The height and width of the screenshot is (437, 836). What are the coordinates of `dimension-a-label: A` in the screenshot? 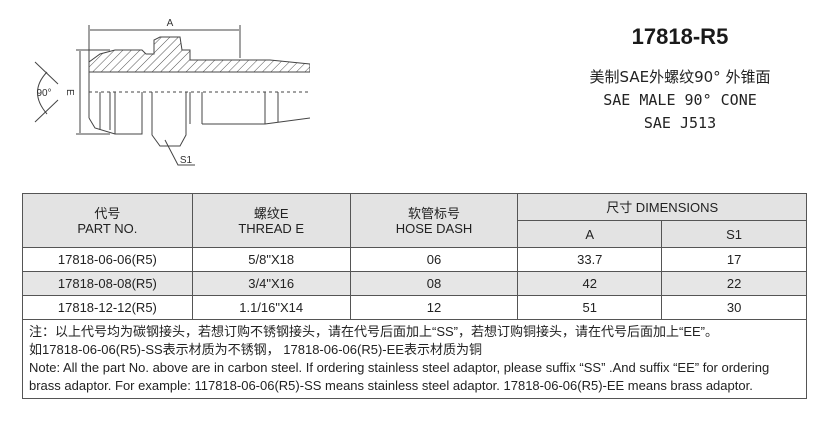 It's located at (170, 23).